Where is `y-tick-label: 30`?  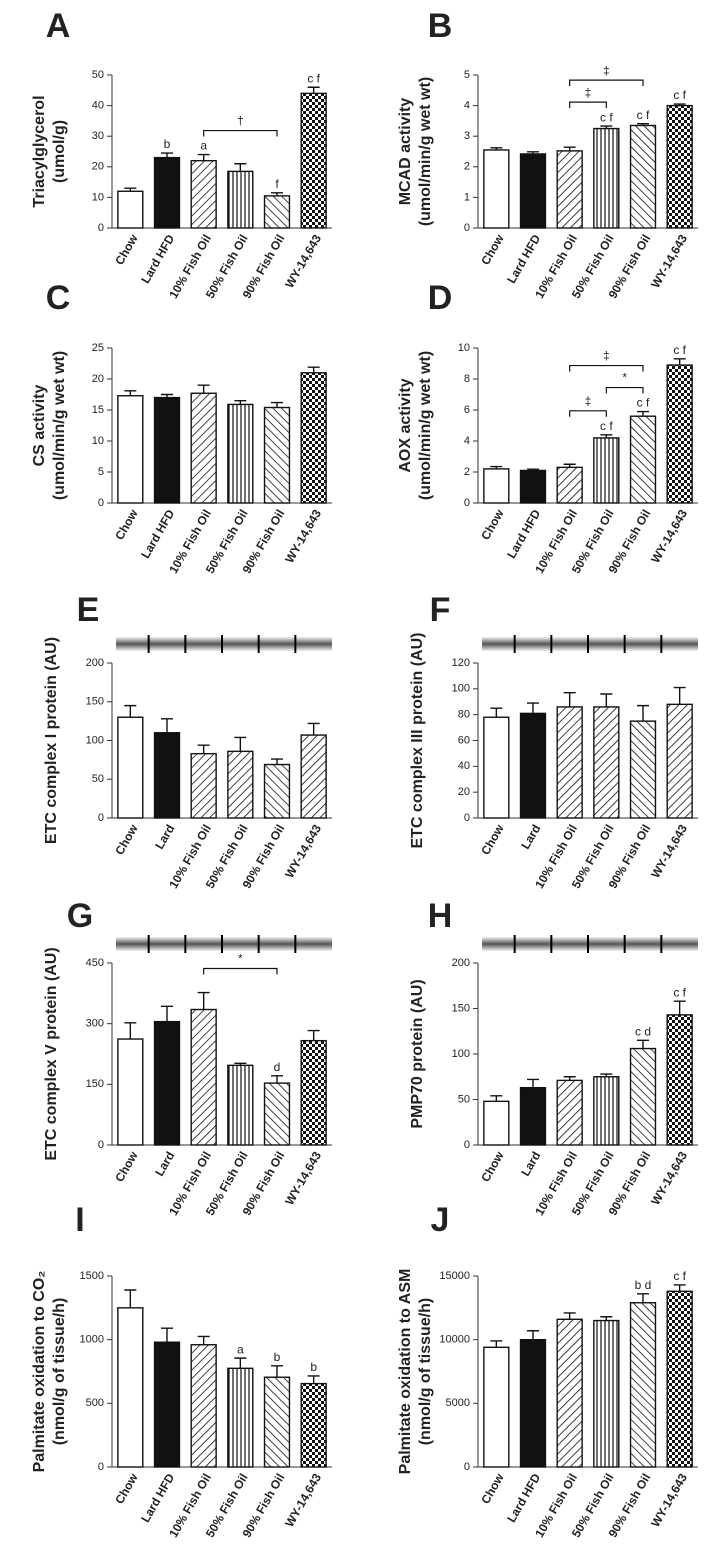
y-tick-label: 30 is located at coordinates (98, 136).